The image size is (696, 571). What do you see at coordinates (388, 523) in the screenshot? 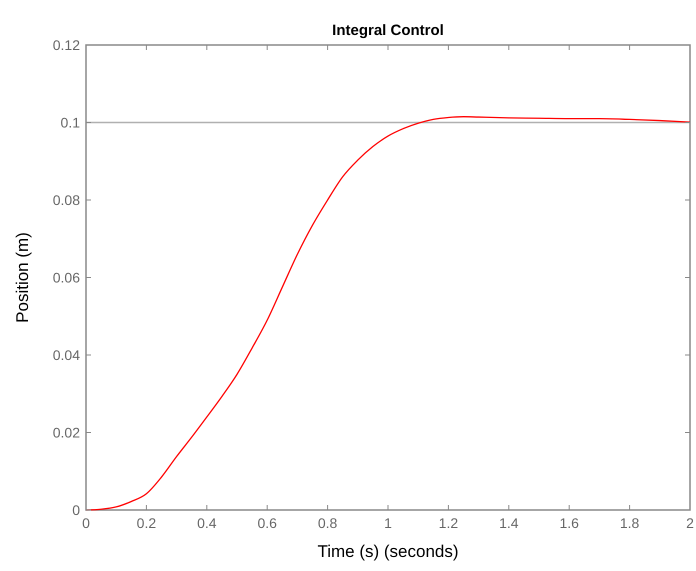
I see `x-tick-label: 1` at bounding box center [388, 523].